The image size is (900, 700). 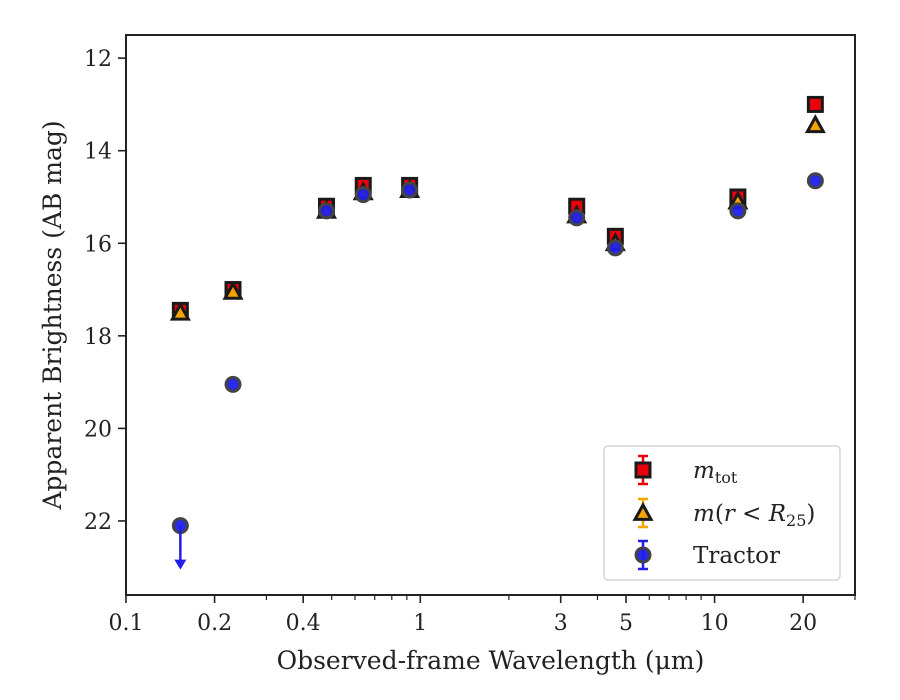 I want to click on upper-limit-arrowhead, so click(x=180, y=564).